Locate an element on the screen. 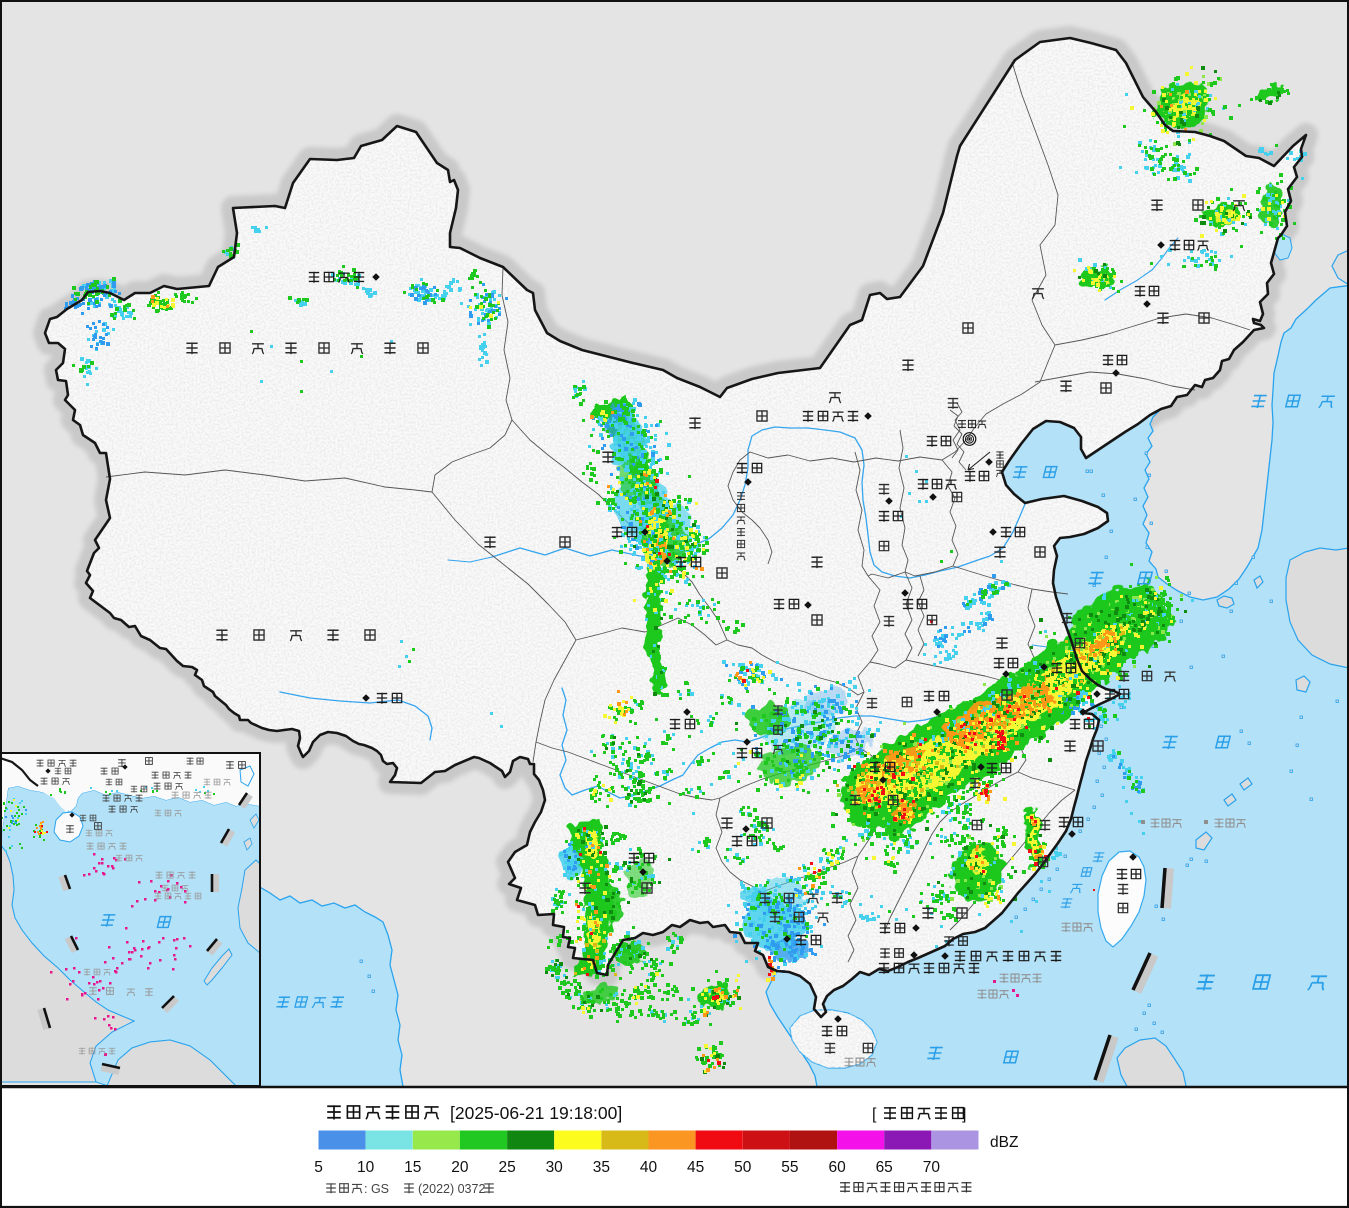  svg-text: (2022) 0372 is located at coordinates (451, 1189).